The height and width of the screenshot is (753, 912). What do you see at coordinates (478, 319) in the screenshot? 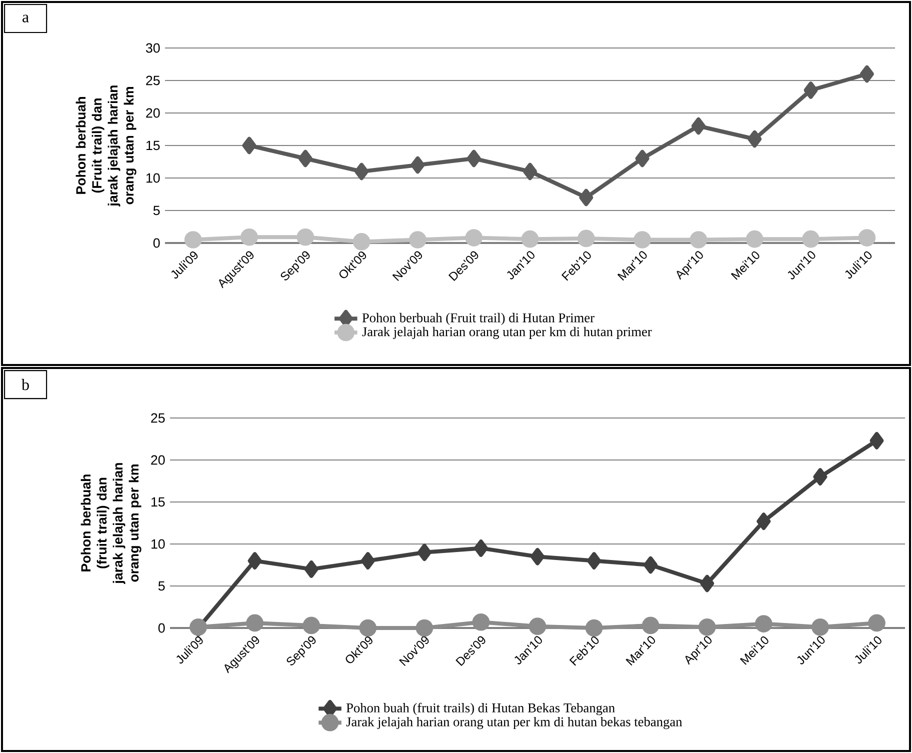
I see `legend-label: Pohon berbuah (Fruit trail) di Hutan Primer` at bounding box center [478, 319].